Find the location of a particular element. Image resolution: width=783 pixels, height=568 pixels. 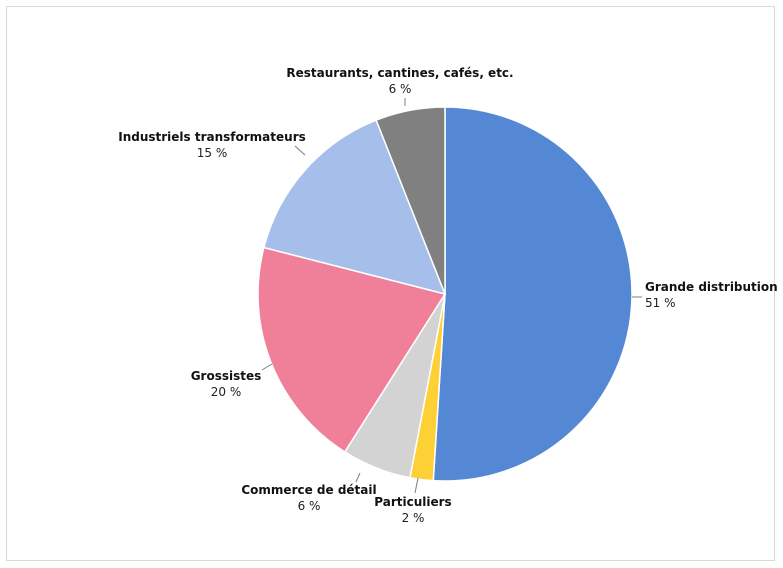

pie-slice-grossistes is located at coordinates (352, 349).